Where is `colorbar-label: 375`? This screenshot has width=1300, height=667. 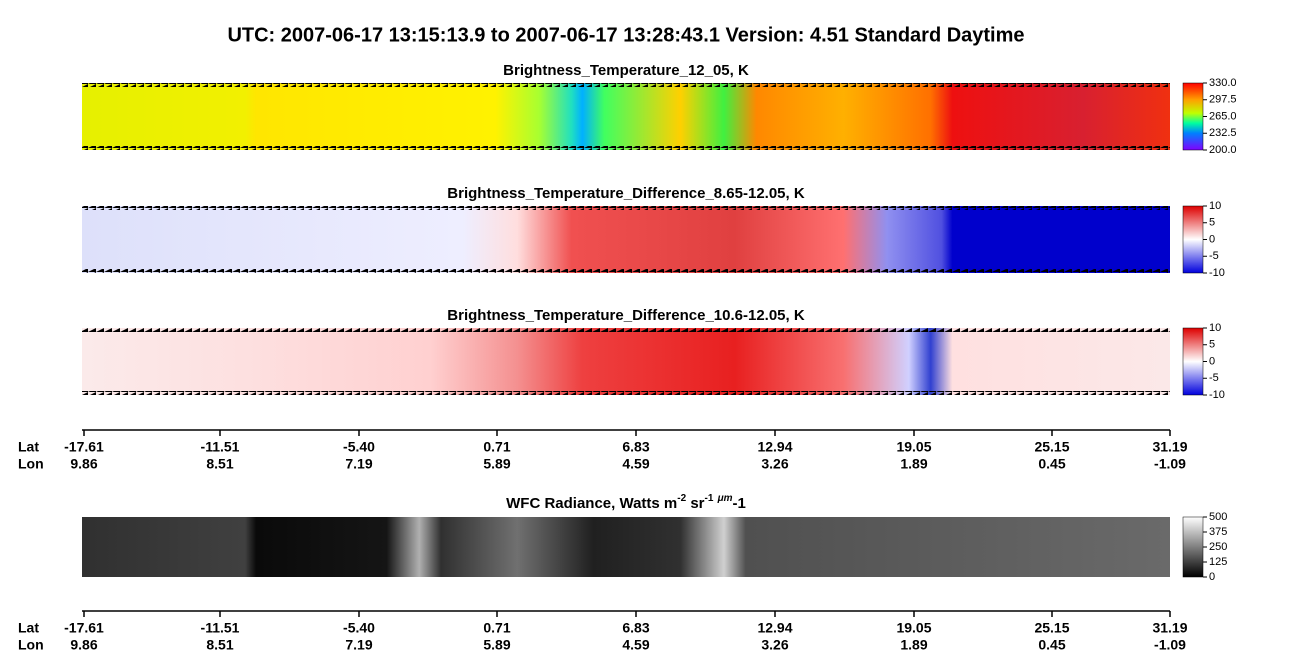 colorbar-label: 375 is located at coordinates (1218, 532).